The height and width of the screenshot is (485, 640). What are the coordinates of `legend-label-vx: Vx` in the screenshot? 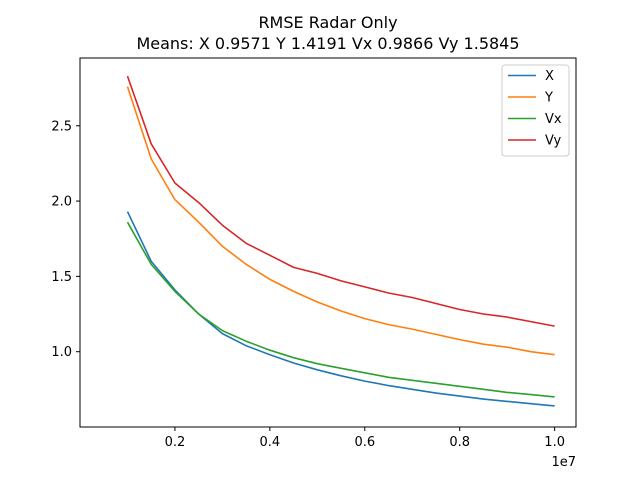 It's located at (553, 119).